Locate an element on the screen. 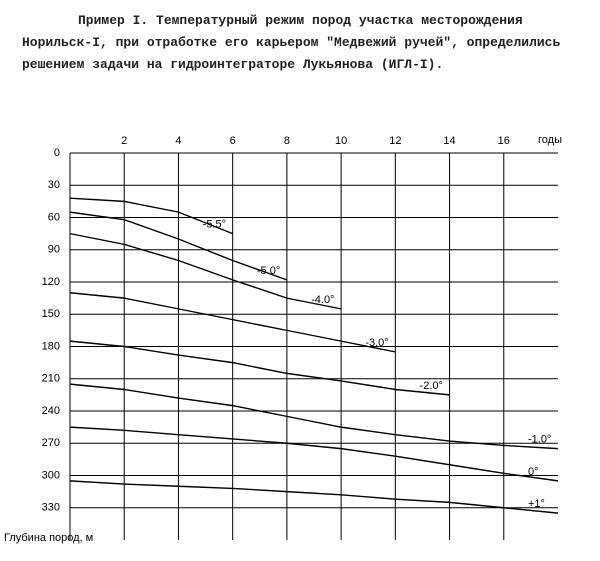  isotherm-label: 0° is located at coordinates (533, 472).